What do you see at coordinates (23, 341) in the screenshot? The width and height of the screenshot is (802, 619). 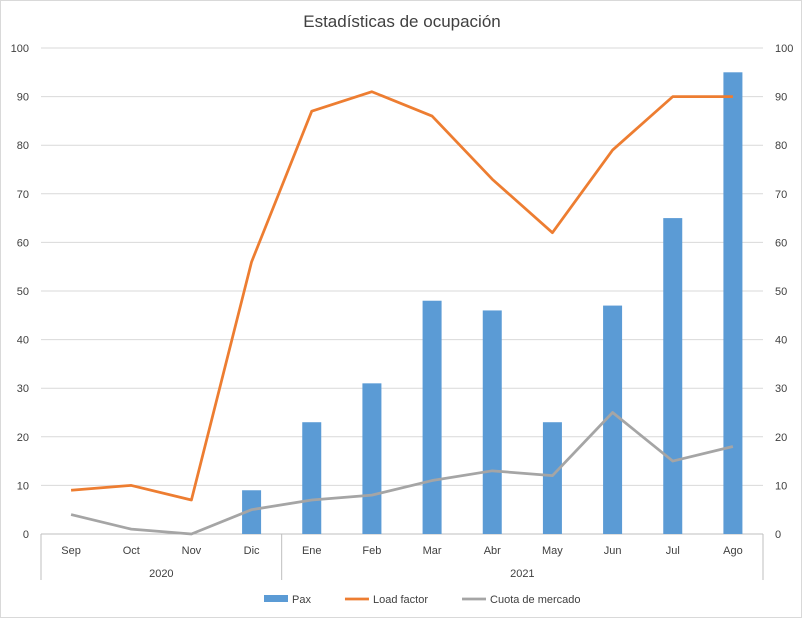 I see `y-tick-label-left: 40` at bounding box center [23, 341].